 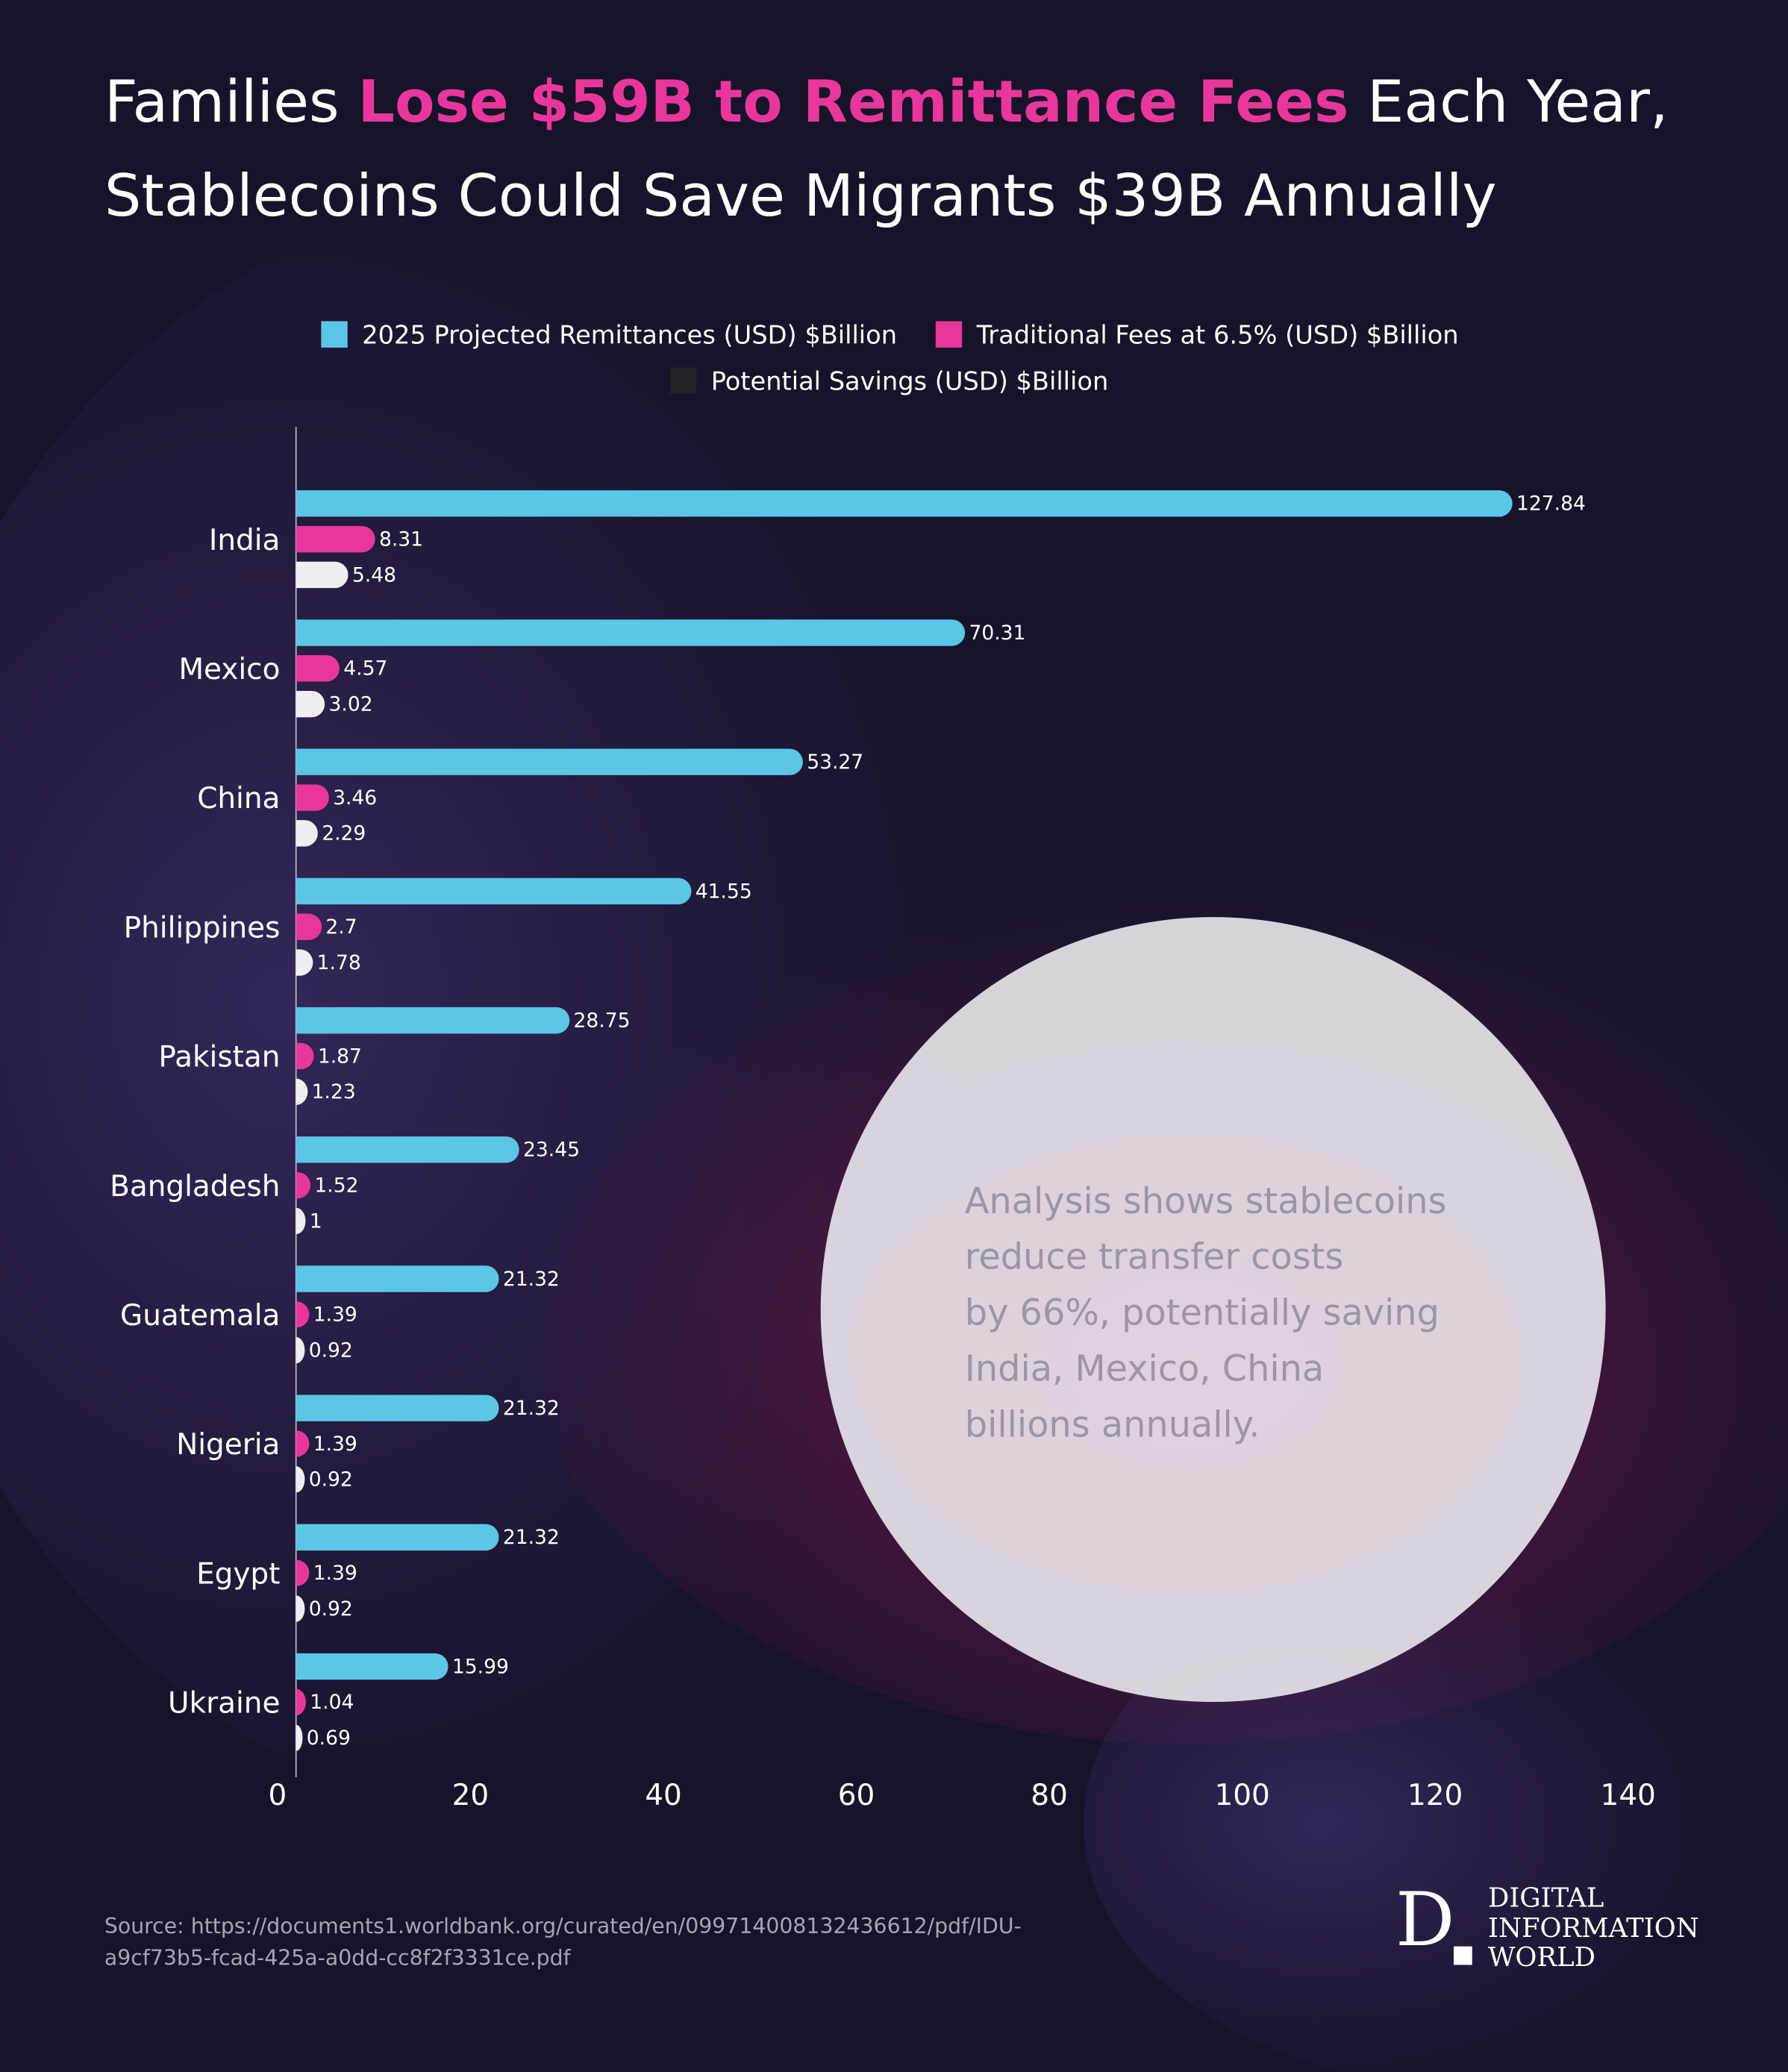 I want to click on logo-text: WORLD, so click(x=1541, y=1958).